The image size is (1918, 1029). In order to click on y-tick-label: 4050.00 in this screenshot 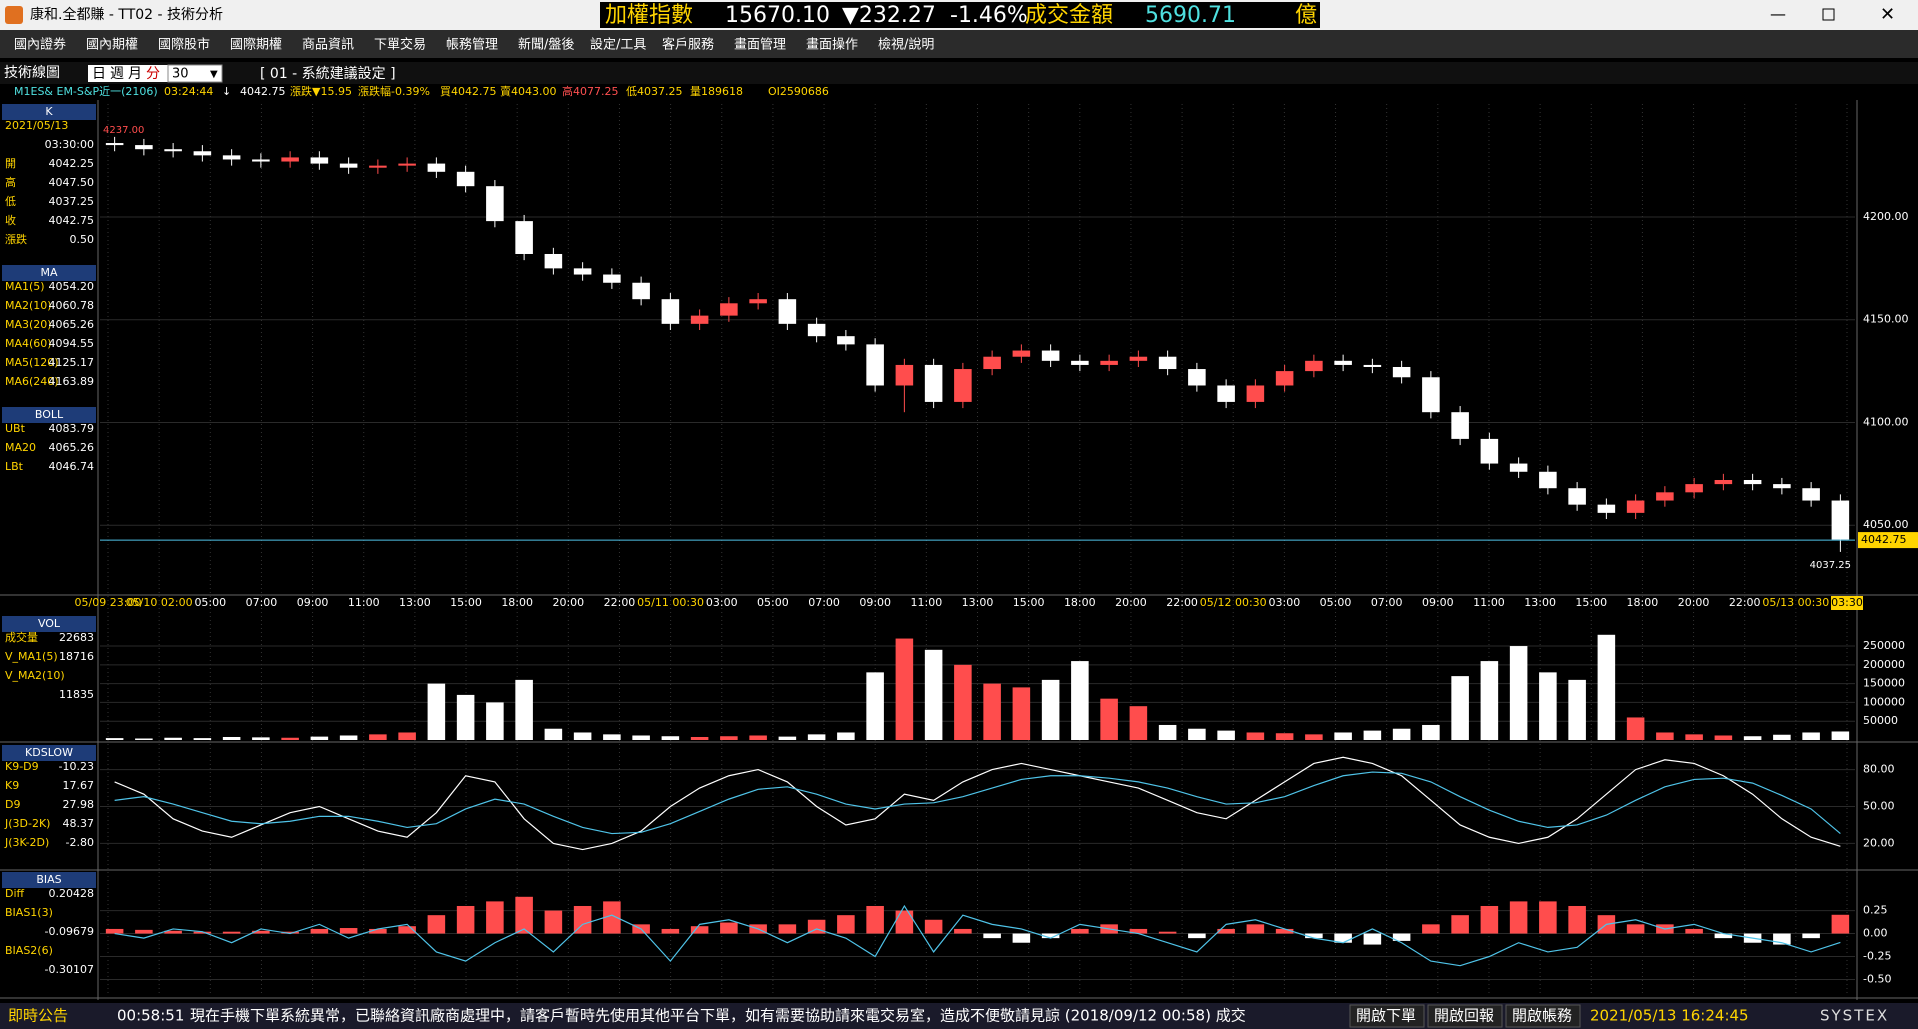, I will do `click(1886, 524)`.